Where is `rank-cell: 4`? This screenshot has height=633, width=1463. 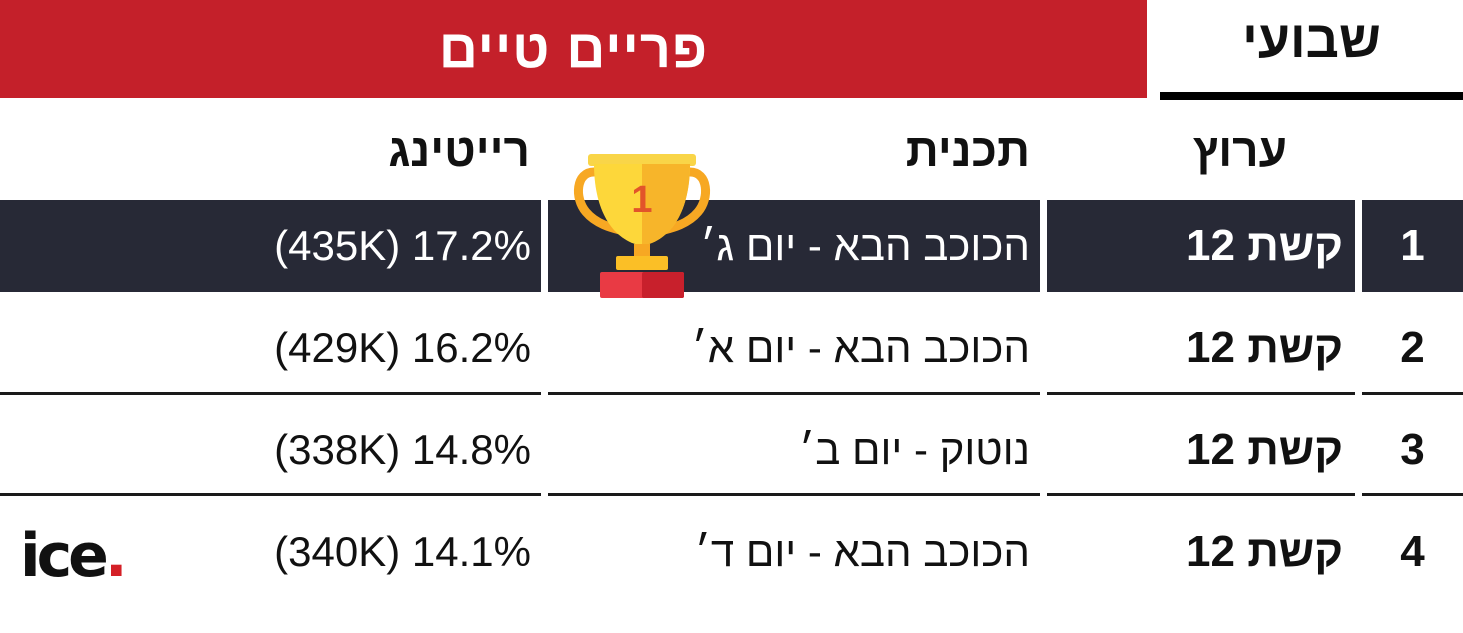
rank-cell: 4 is located at coordinates (1412, 551).